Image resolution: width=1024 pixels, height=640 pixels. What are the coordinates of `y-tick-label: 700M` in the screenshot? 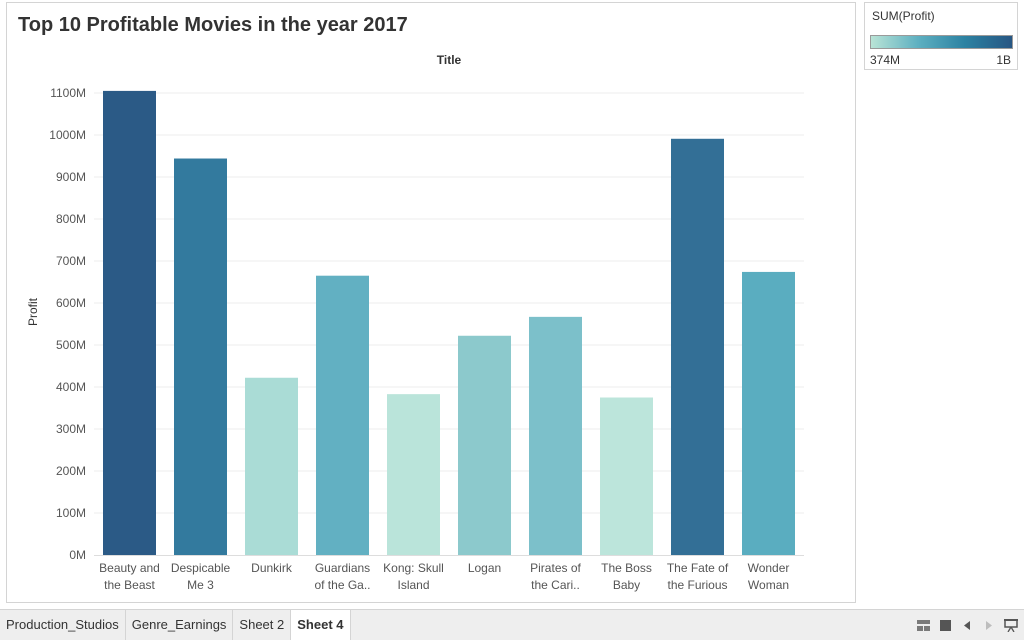 It's located at (71, 261).